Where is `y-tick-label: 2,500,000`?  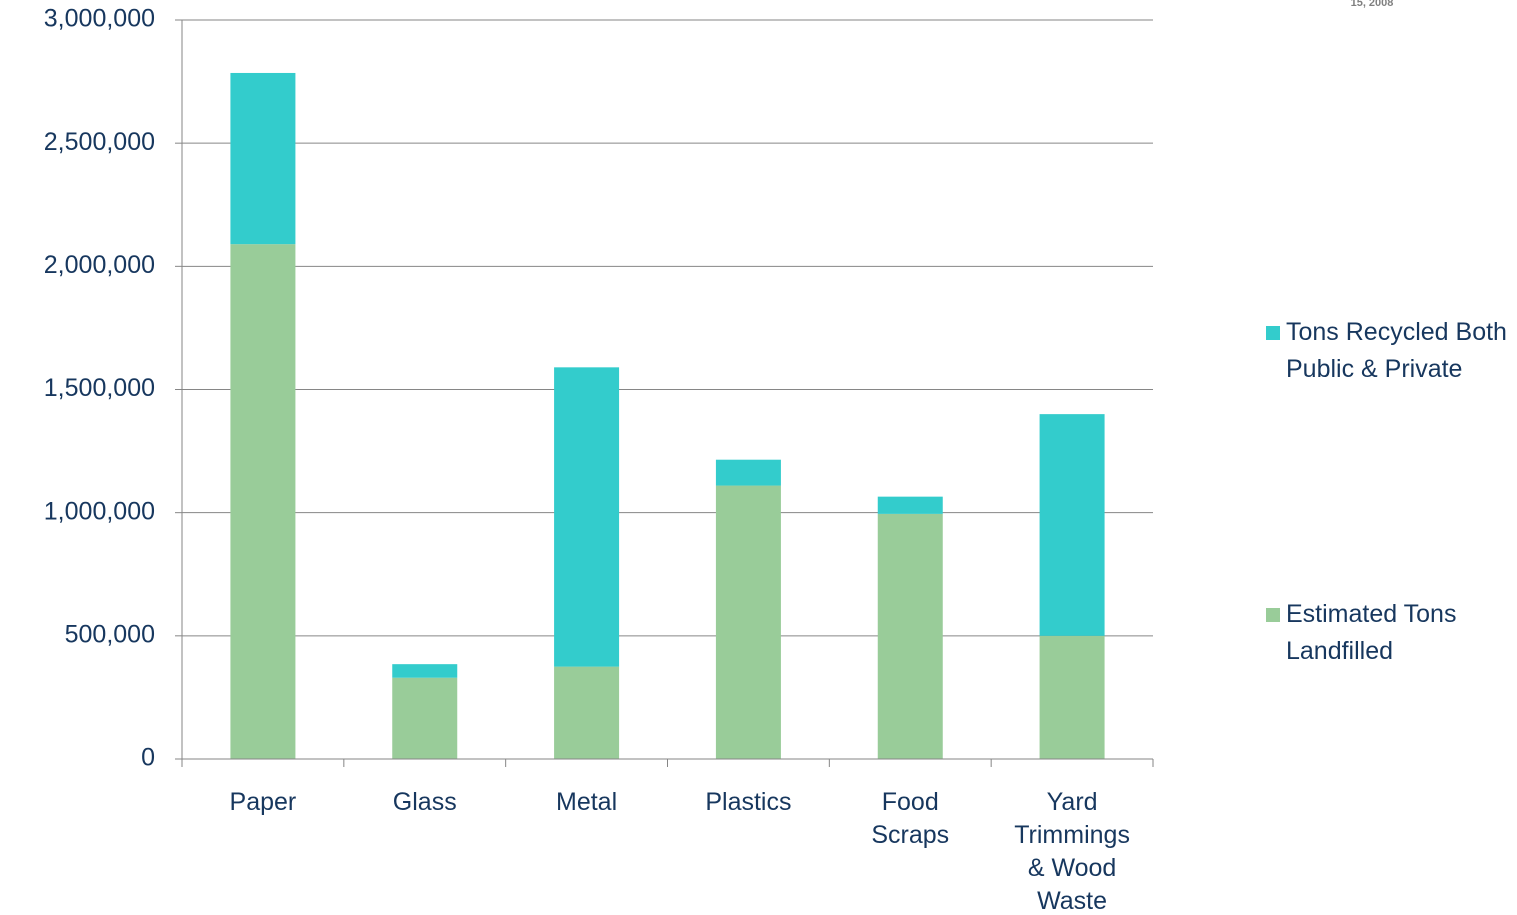
y-tick-label: 2,500,000 is located at coordinates (99, 142).